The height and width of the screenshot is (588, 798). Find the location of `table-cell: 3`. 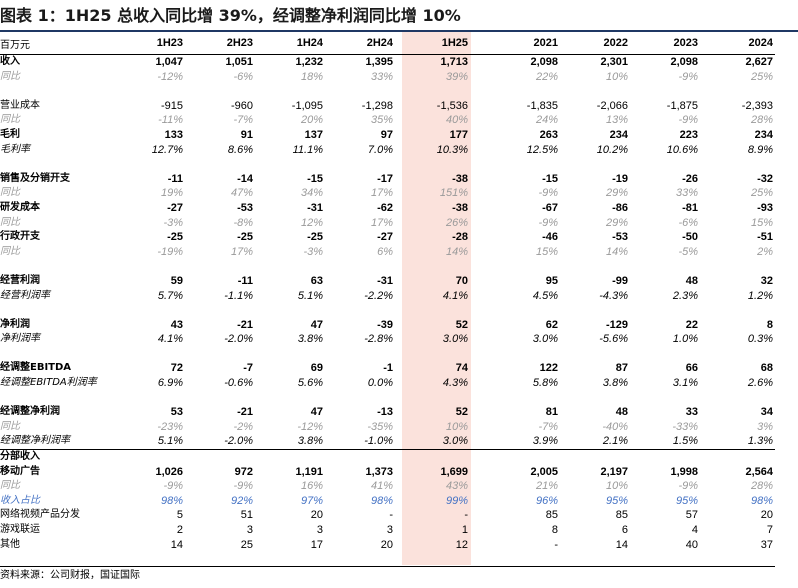

table-cell: 3 is located at coordinates (319, 530).